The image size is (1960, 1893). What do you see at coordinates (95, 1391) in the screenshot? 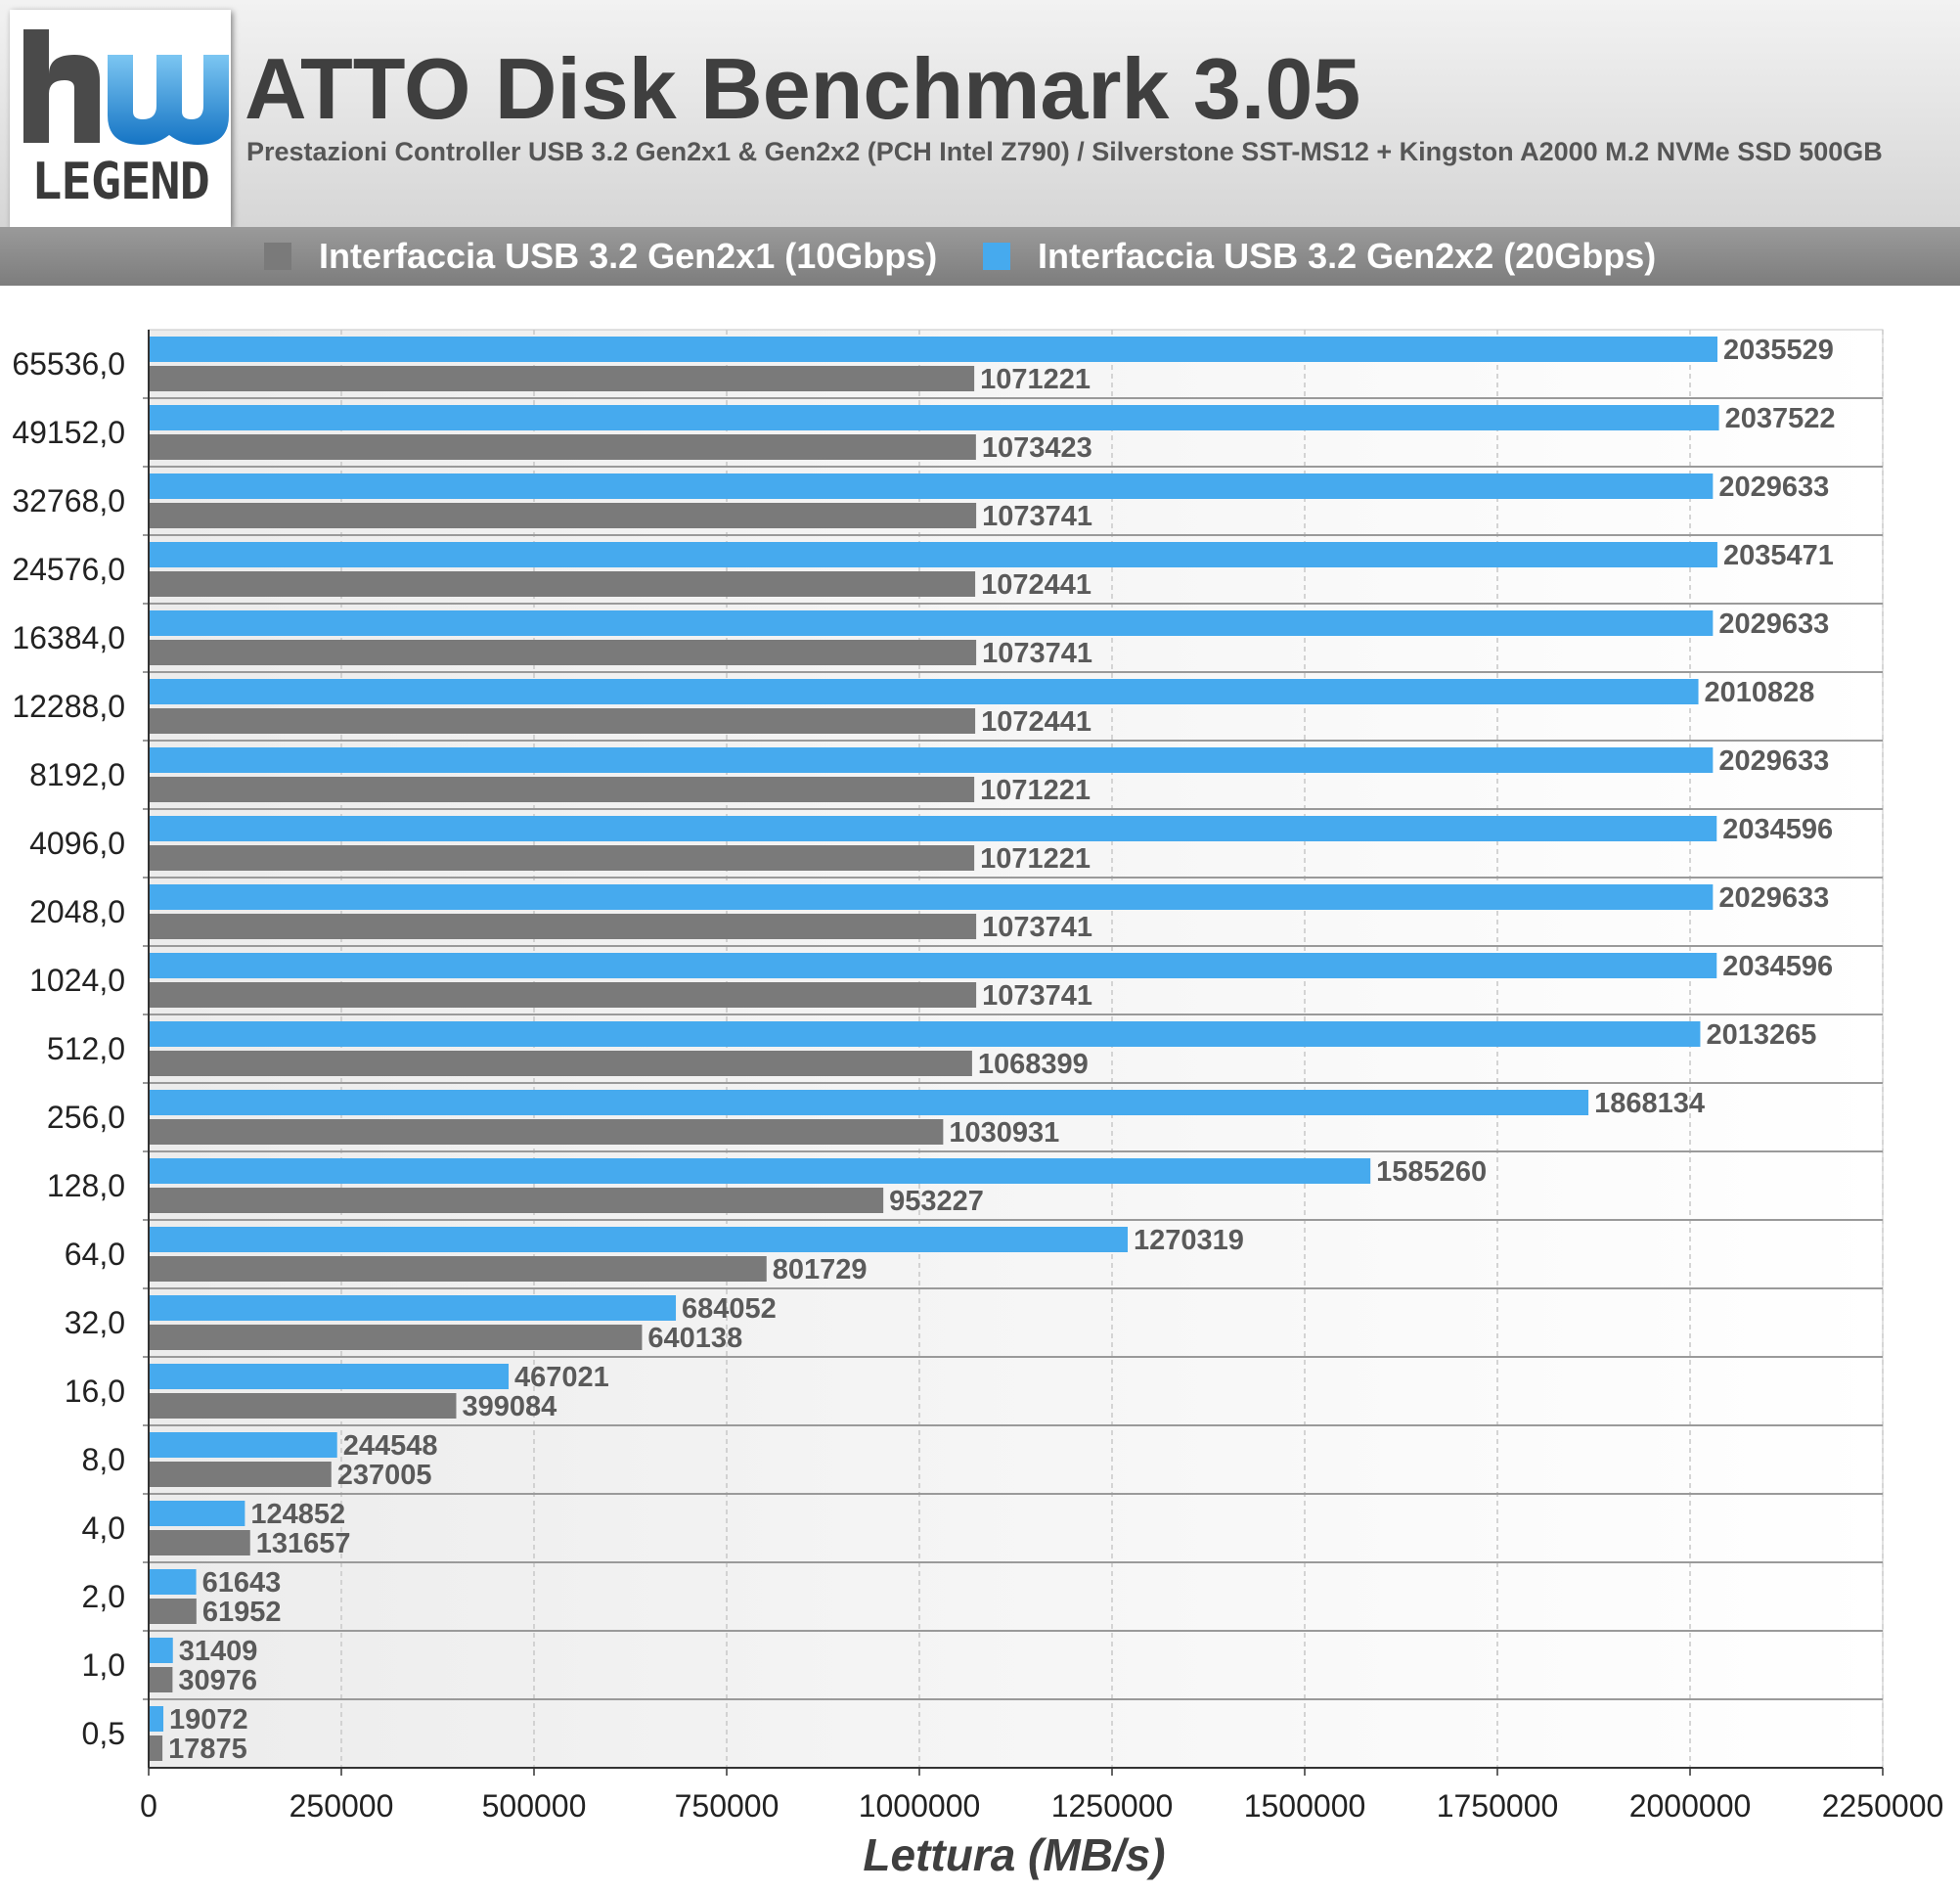
I see `y-category-label: 16,0` at bounding box center [95, 1391].